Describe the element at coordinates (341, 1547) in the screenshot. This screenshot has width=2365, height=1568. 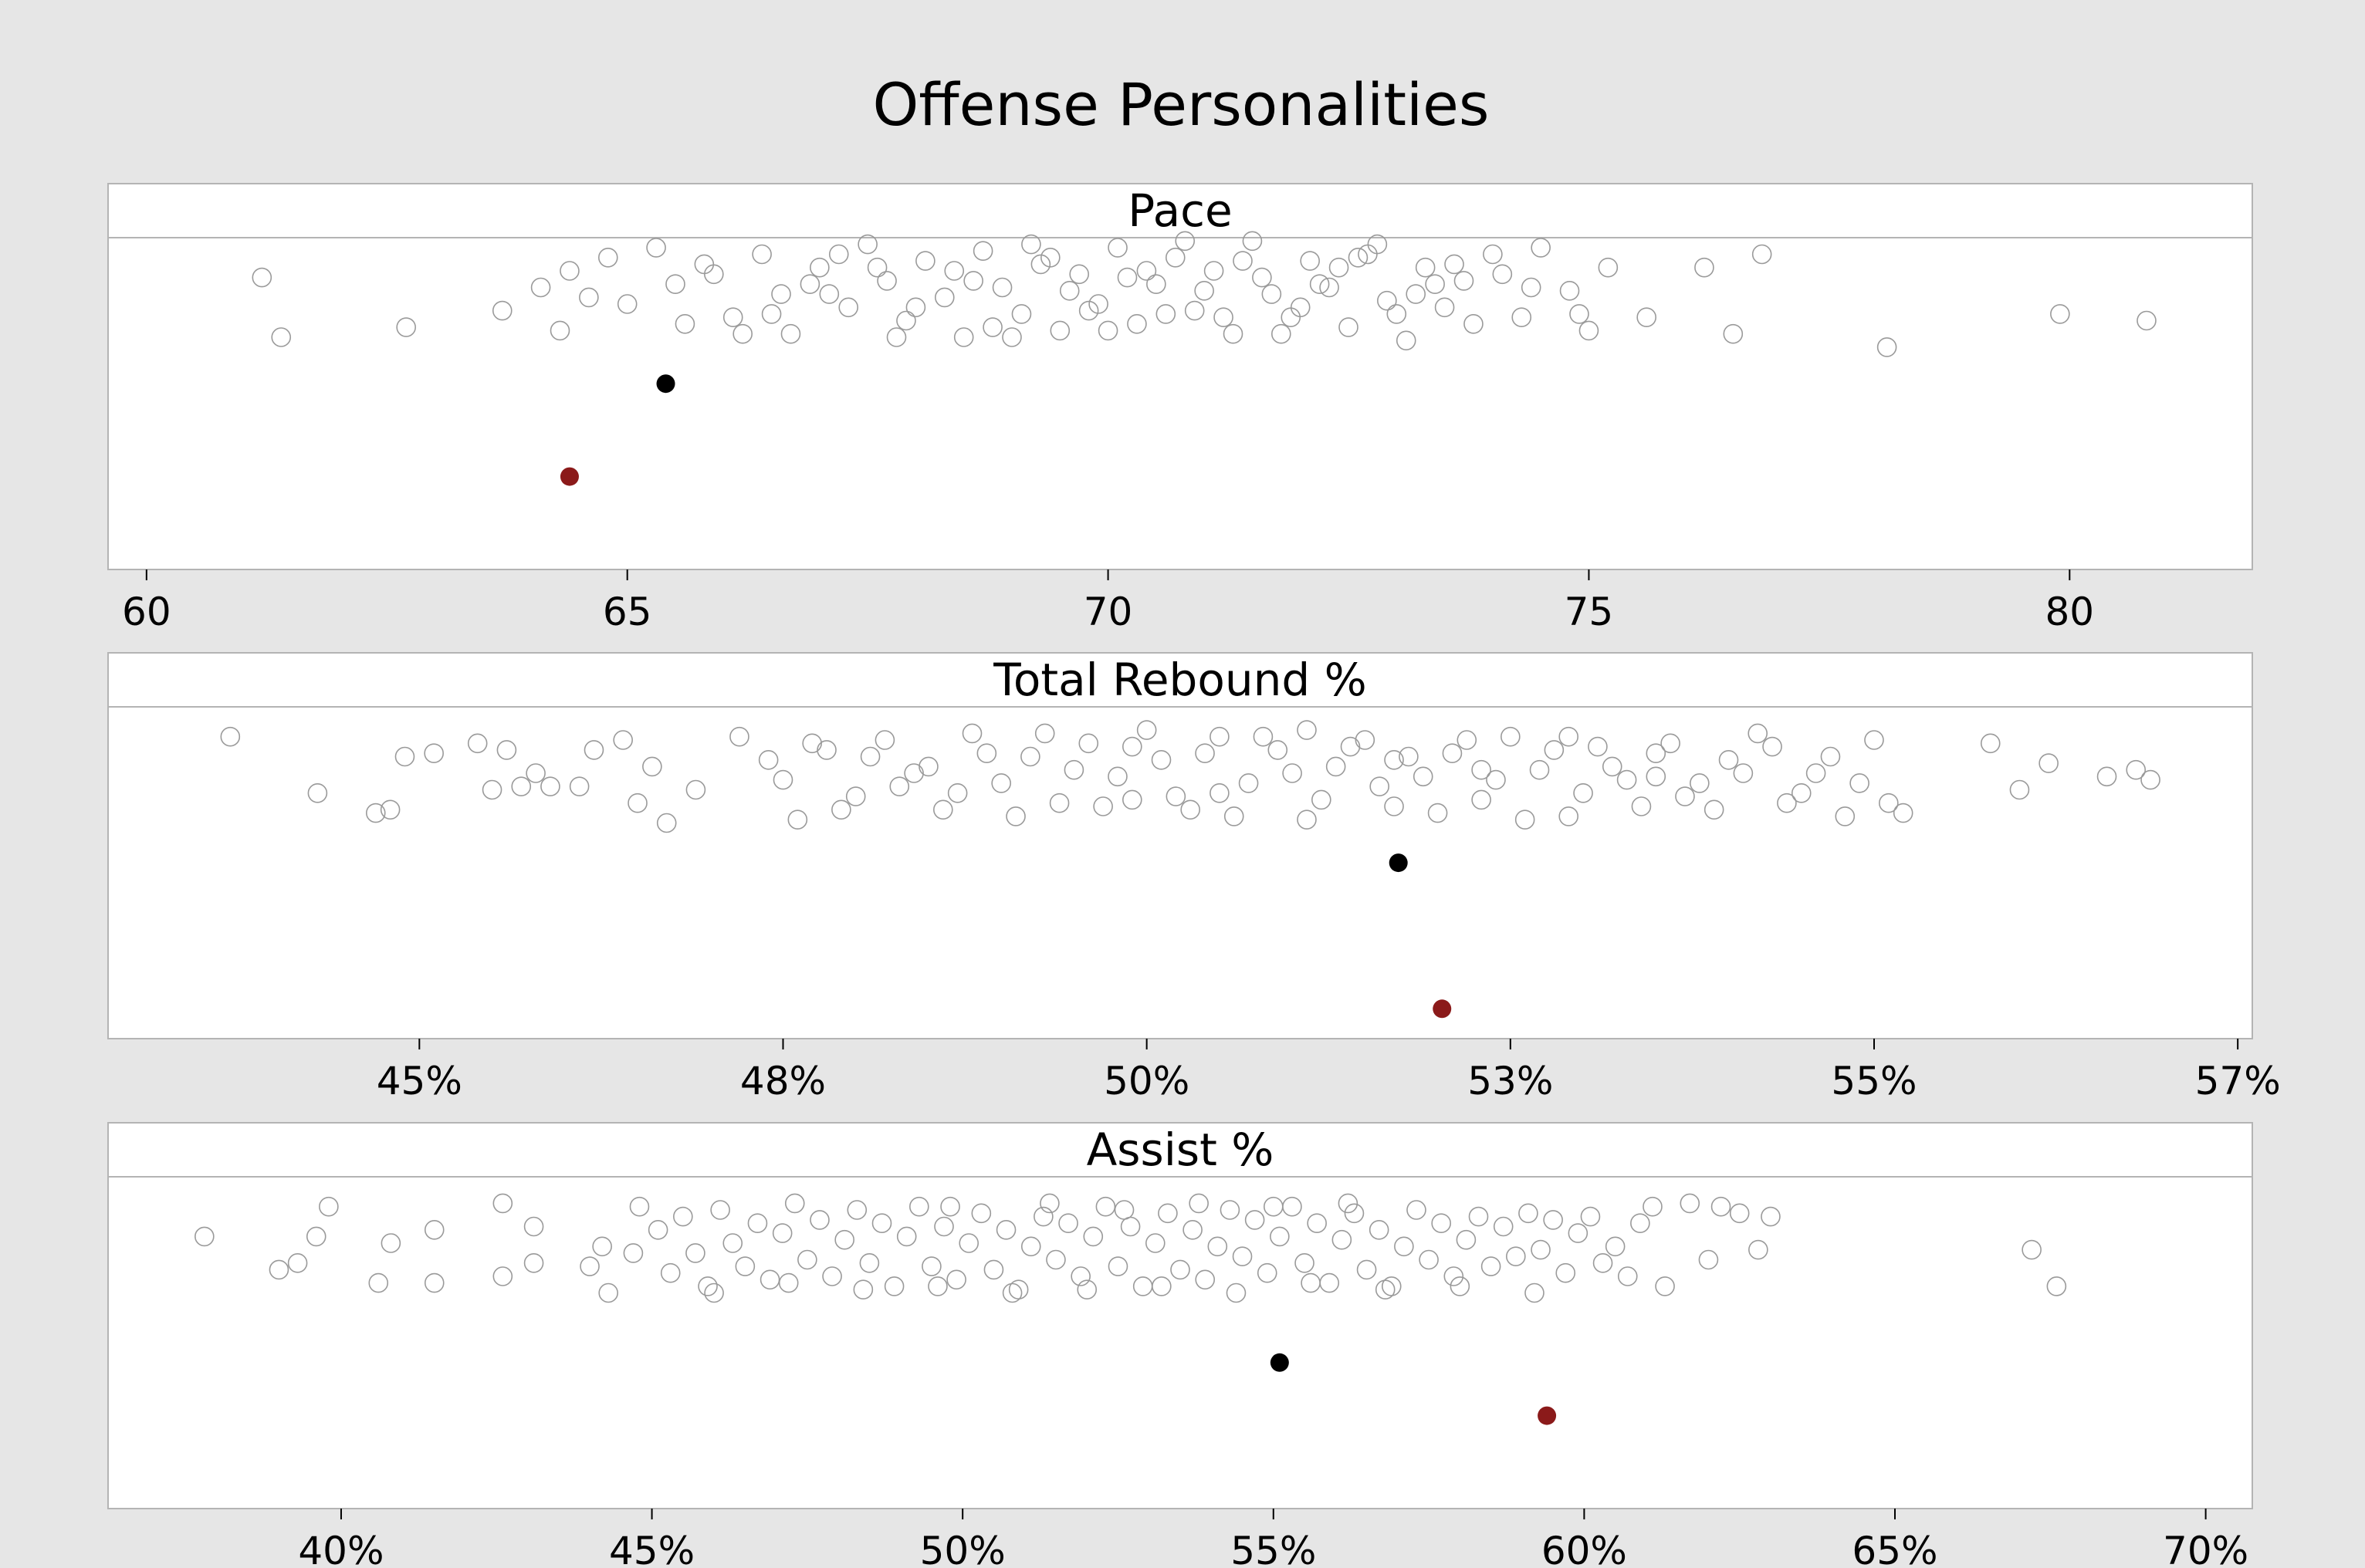
I see `x-tick-label-2-0: 40%` at that location.